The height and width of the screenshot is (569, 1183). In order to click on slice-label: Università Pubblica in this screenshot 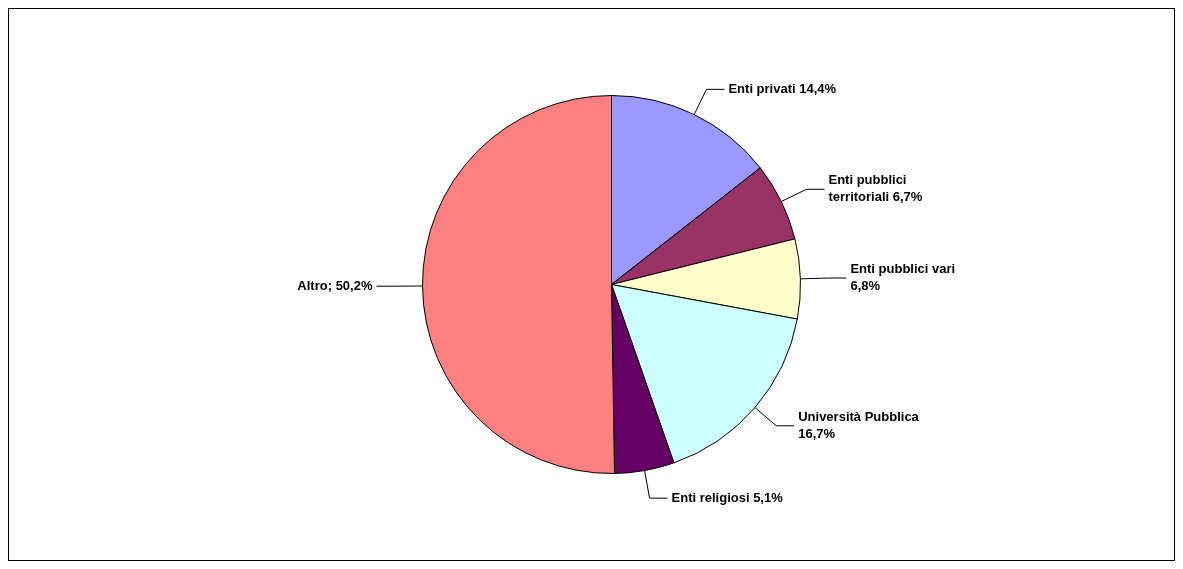, I will do `click(859, 416)`.